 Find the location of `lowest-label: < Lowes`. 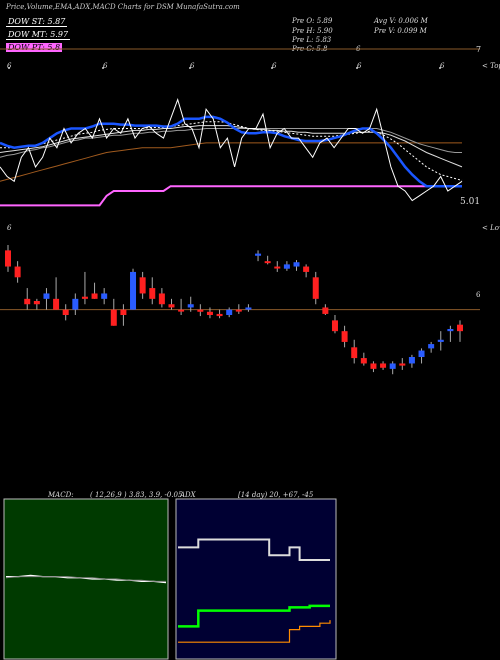

lowest-label: < Lowes is located at coordinates (491, 228).